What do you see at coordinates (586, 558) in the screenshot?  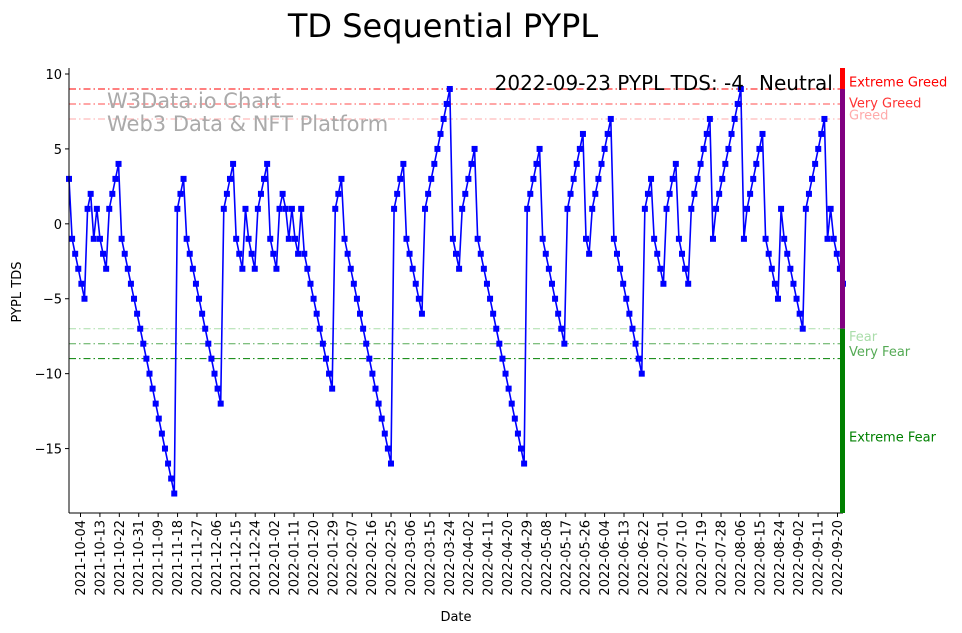 I see `x-tick-label: 2022-05-26` at bounding box center [586, 558].